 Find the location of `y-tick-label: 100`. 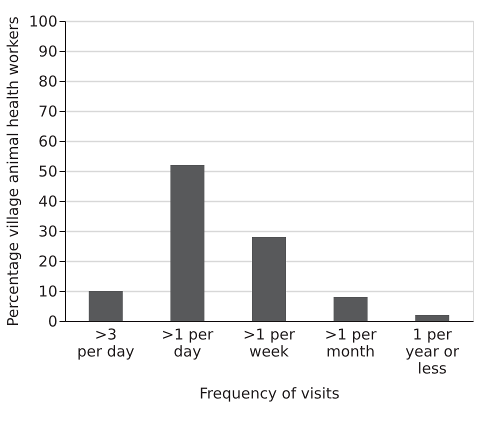

y-tick-label: 100 is located at coordinates (43, 21).